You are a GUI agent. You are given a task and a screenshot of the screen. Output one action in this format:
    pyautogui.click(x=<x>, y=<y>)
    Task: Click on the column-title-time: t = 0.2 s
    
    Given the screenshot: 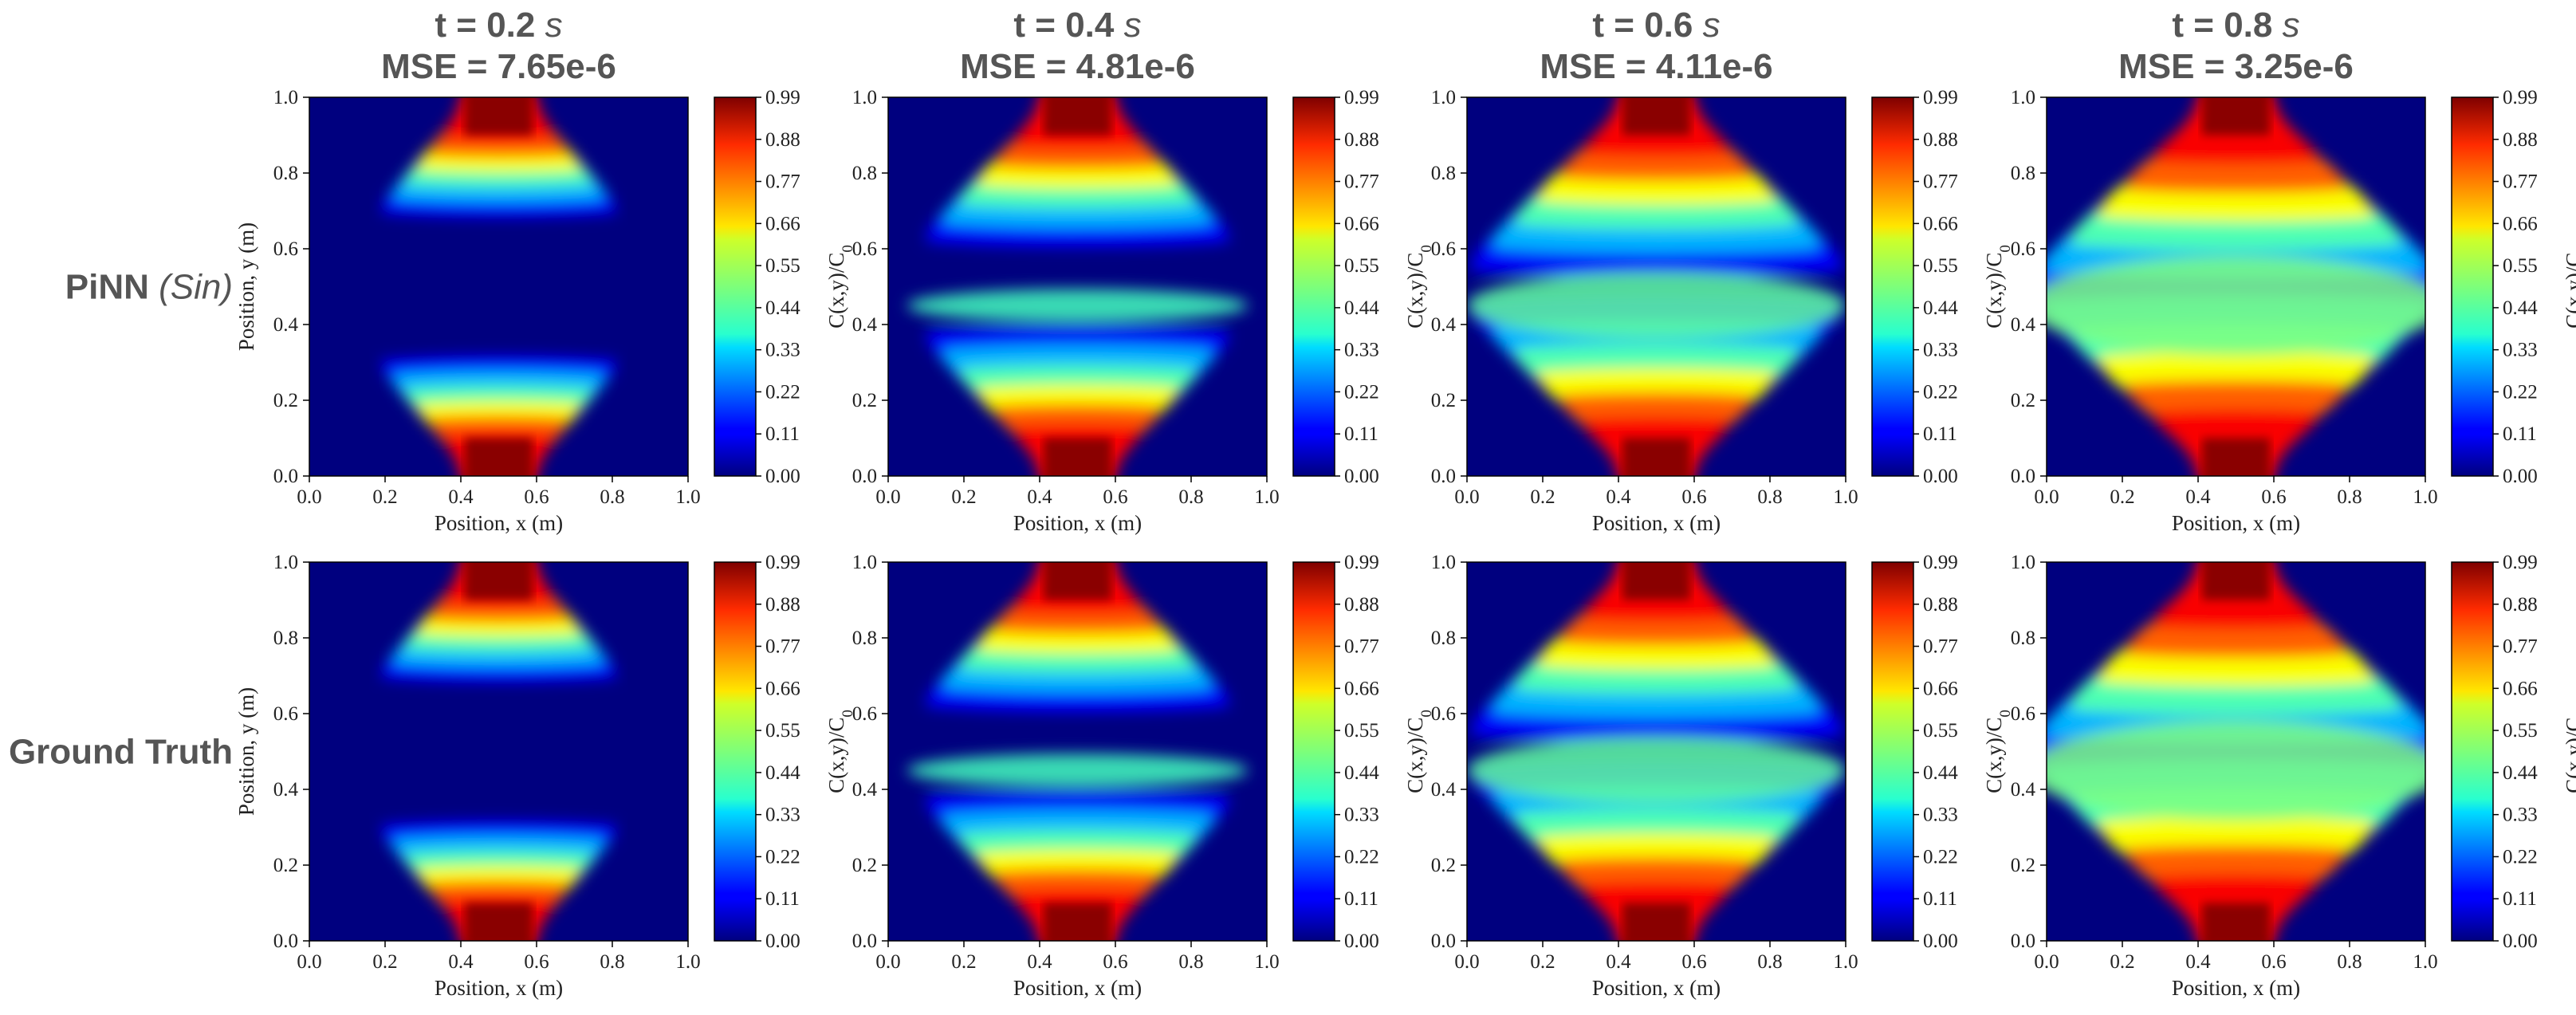 What is the action you would take?
    pyautogui.click(x=499, y=25)
    